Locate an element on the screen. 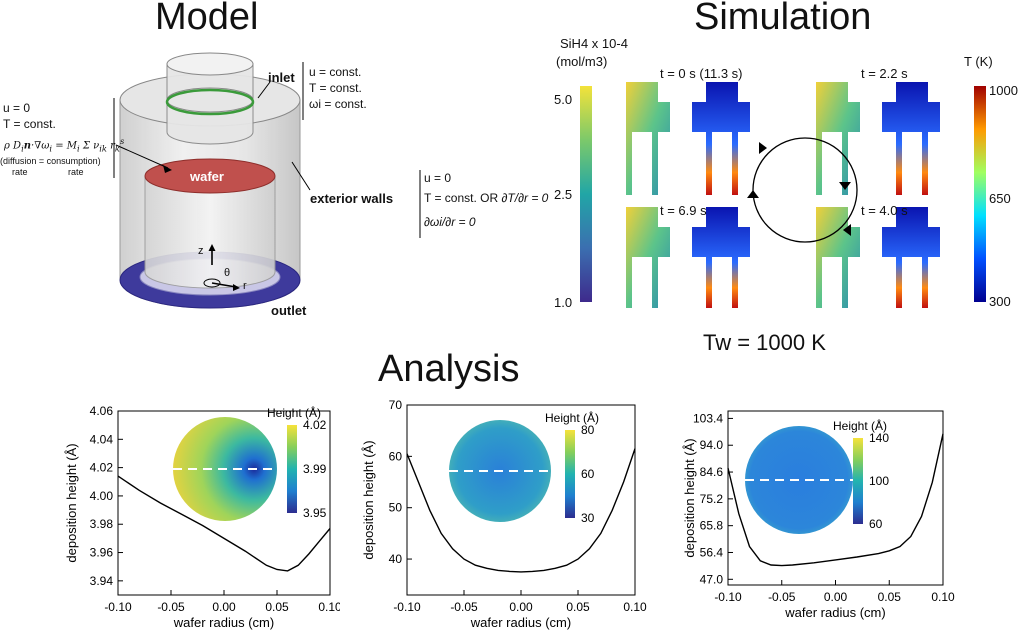 Image resolution: width=1022 pixels, height=631 pixels. inlet-condition-2: T = const. is located at coordinates (335, 88).